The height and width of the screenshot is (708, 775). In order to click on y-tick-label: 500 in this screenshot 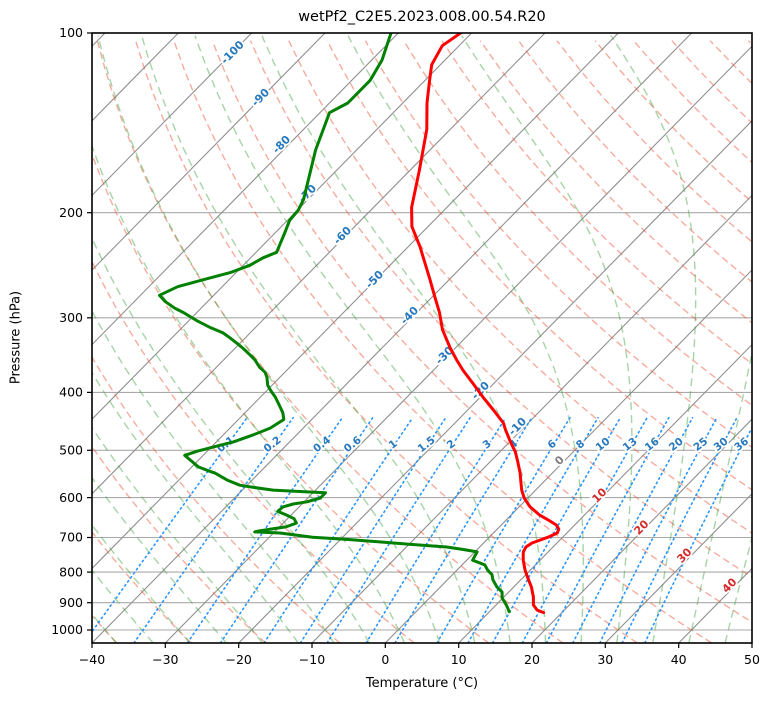, I will do `click(71, 450)`.